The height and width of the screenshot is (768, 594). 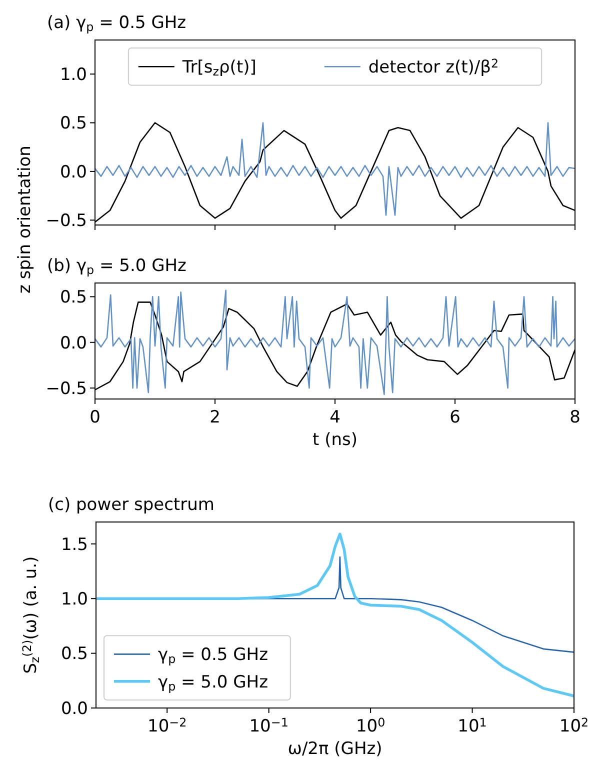 What do you see at coordinates (371, 725) in the screenshot?
I see `x-tick-label: 10$^{0}$` at bounding box center [371, 725].